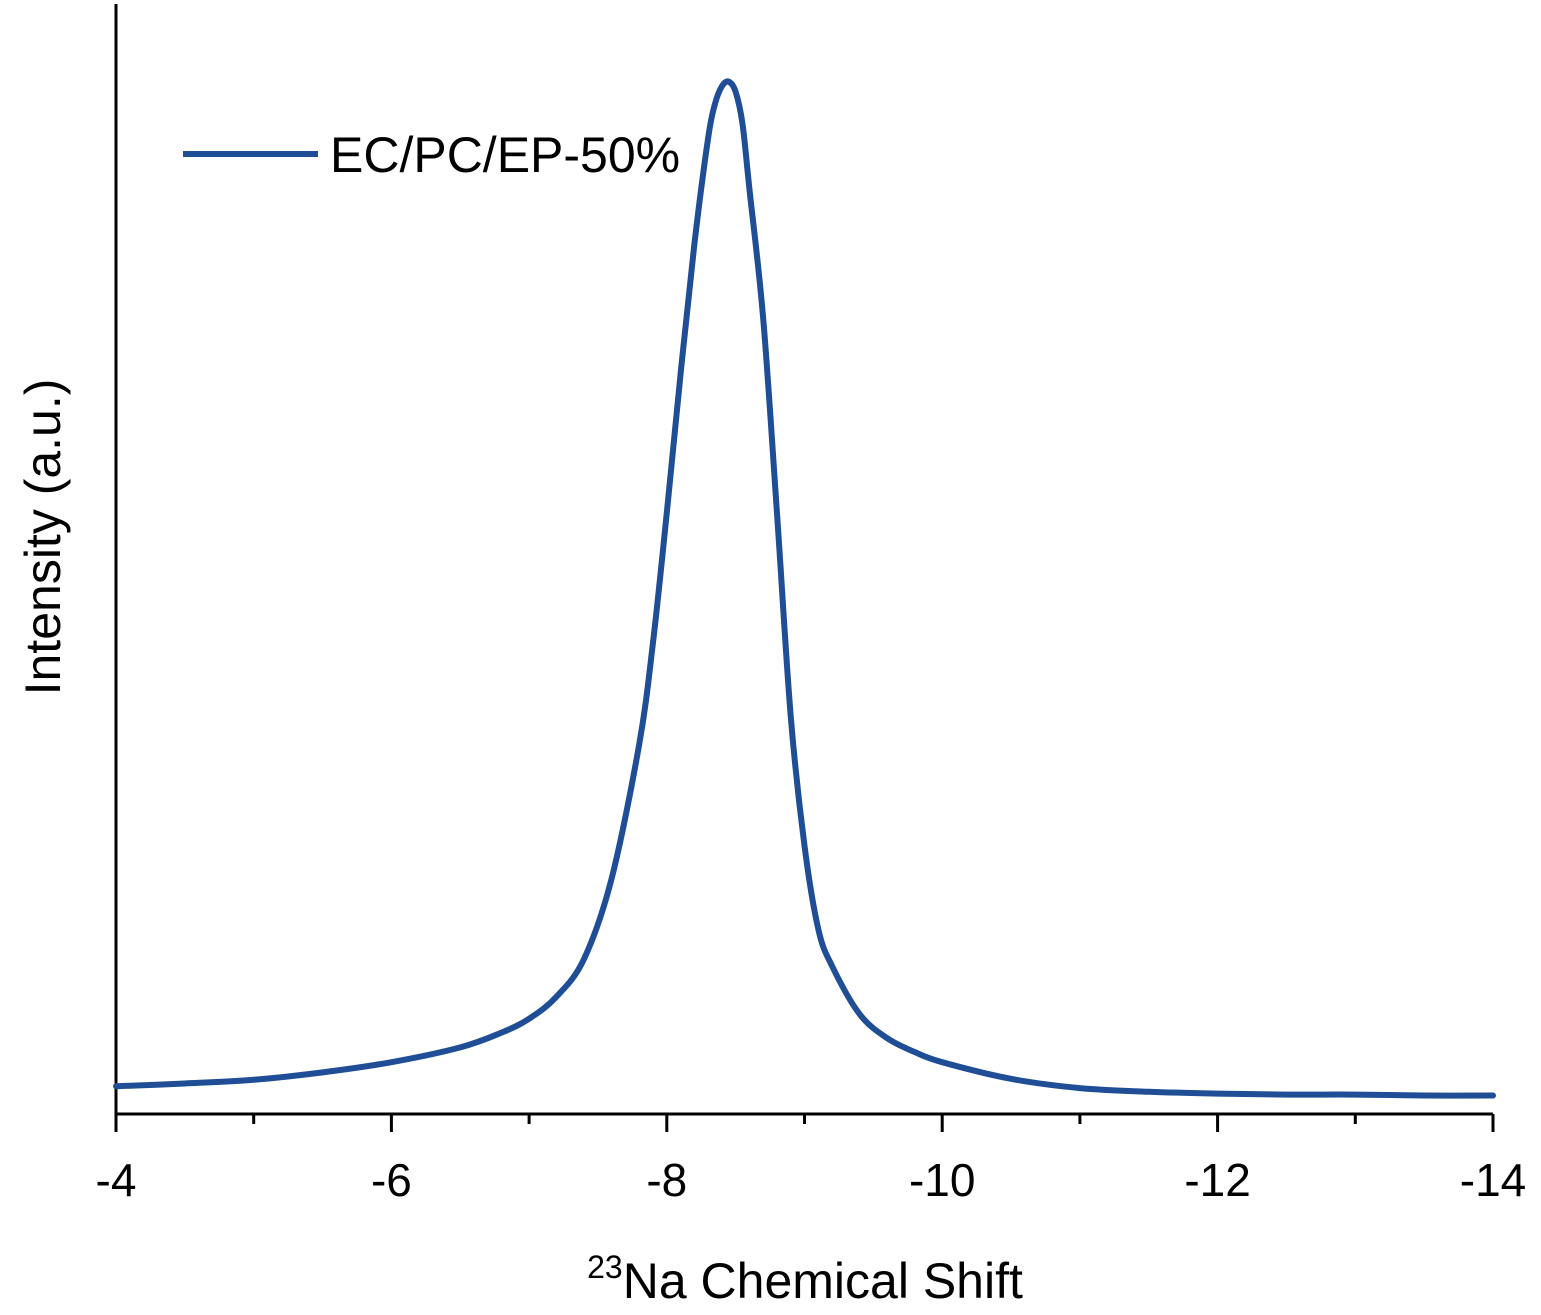  I want to click on x-tick-label-0: -4, so click(116, 1180).